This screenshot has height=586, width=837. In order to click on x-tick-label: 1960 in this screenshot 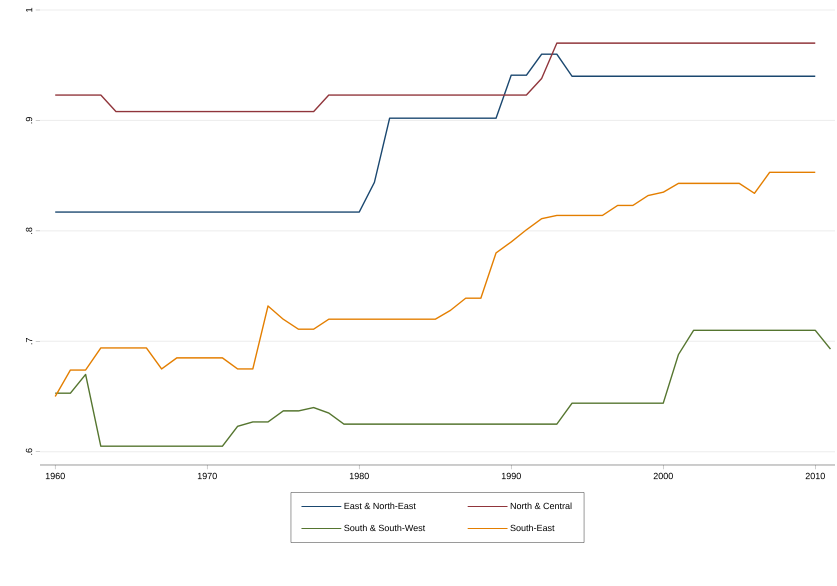, I will do `click(55, 476)`.